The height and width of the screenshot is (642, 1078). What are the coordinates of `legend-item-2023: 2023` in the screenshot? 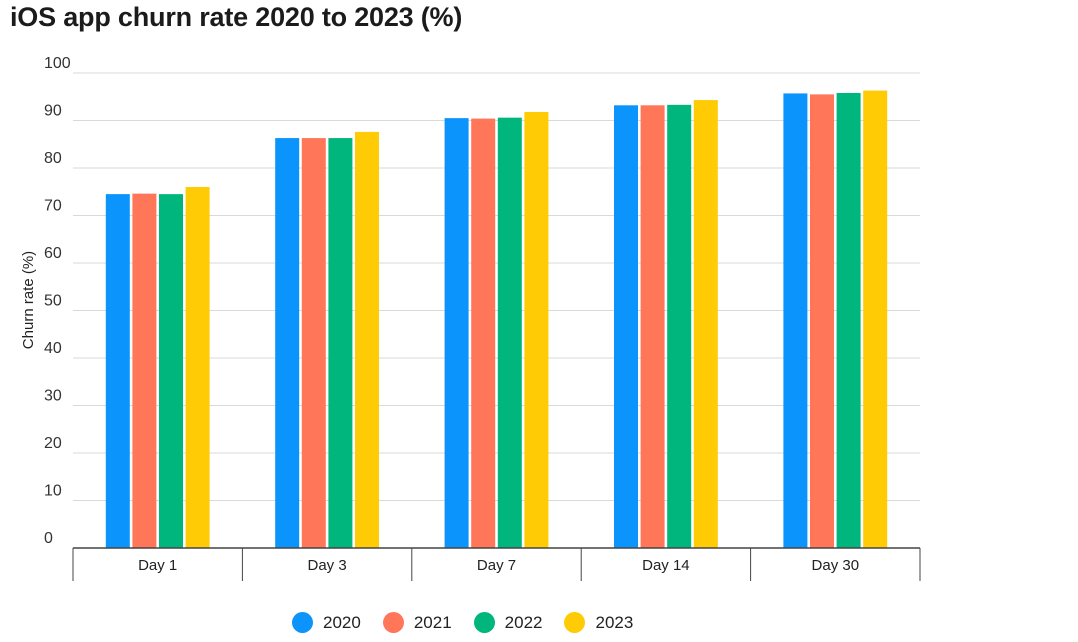 It's located at (598, 622).